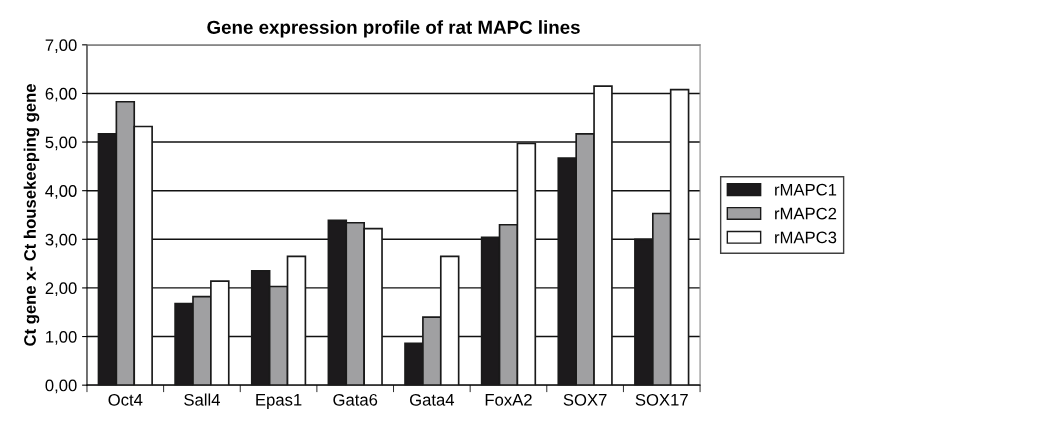  Describe the element at coordinates (806, 189) in the screenshot. I see `legend-label: rMAPC1` at that location.